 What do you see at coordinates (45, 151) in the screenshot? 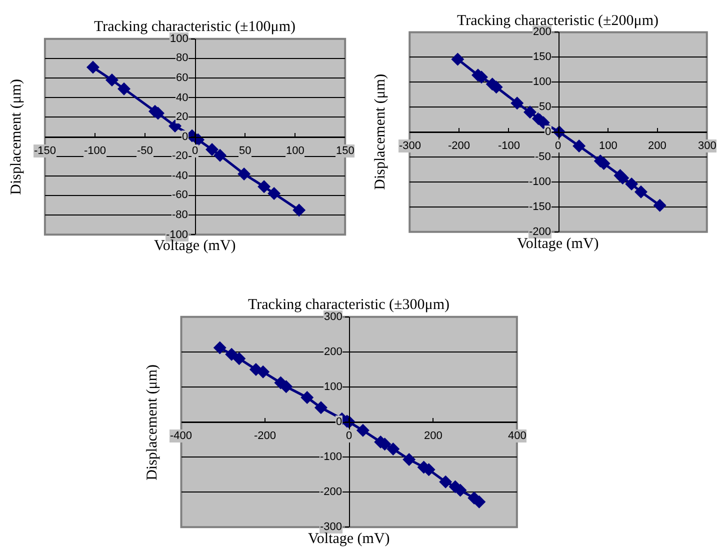
I see `x-tick-label: -150` at bounding box center [45, 151].